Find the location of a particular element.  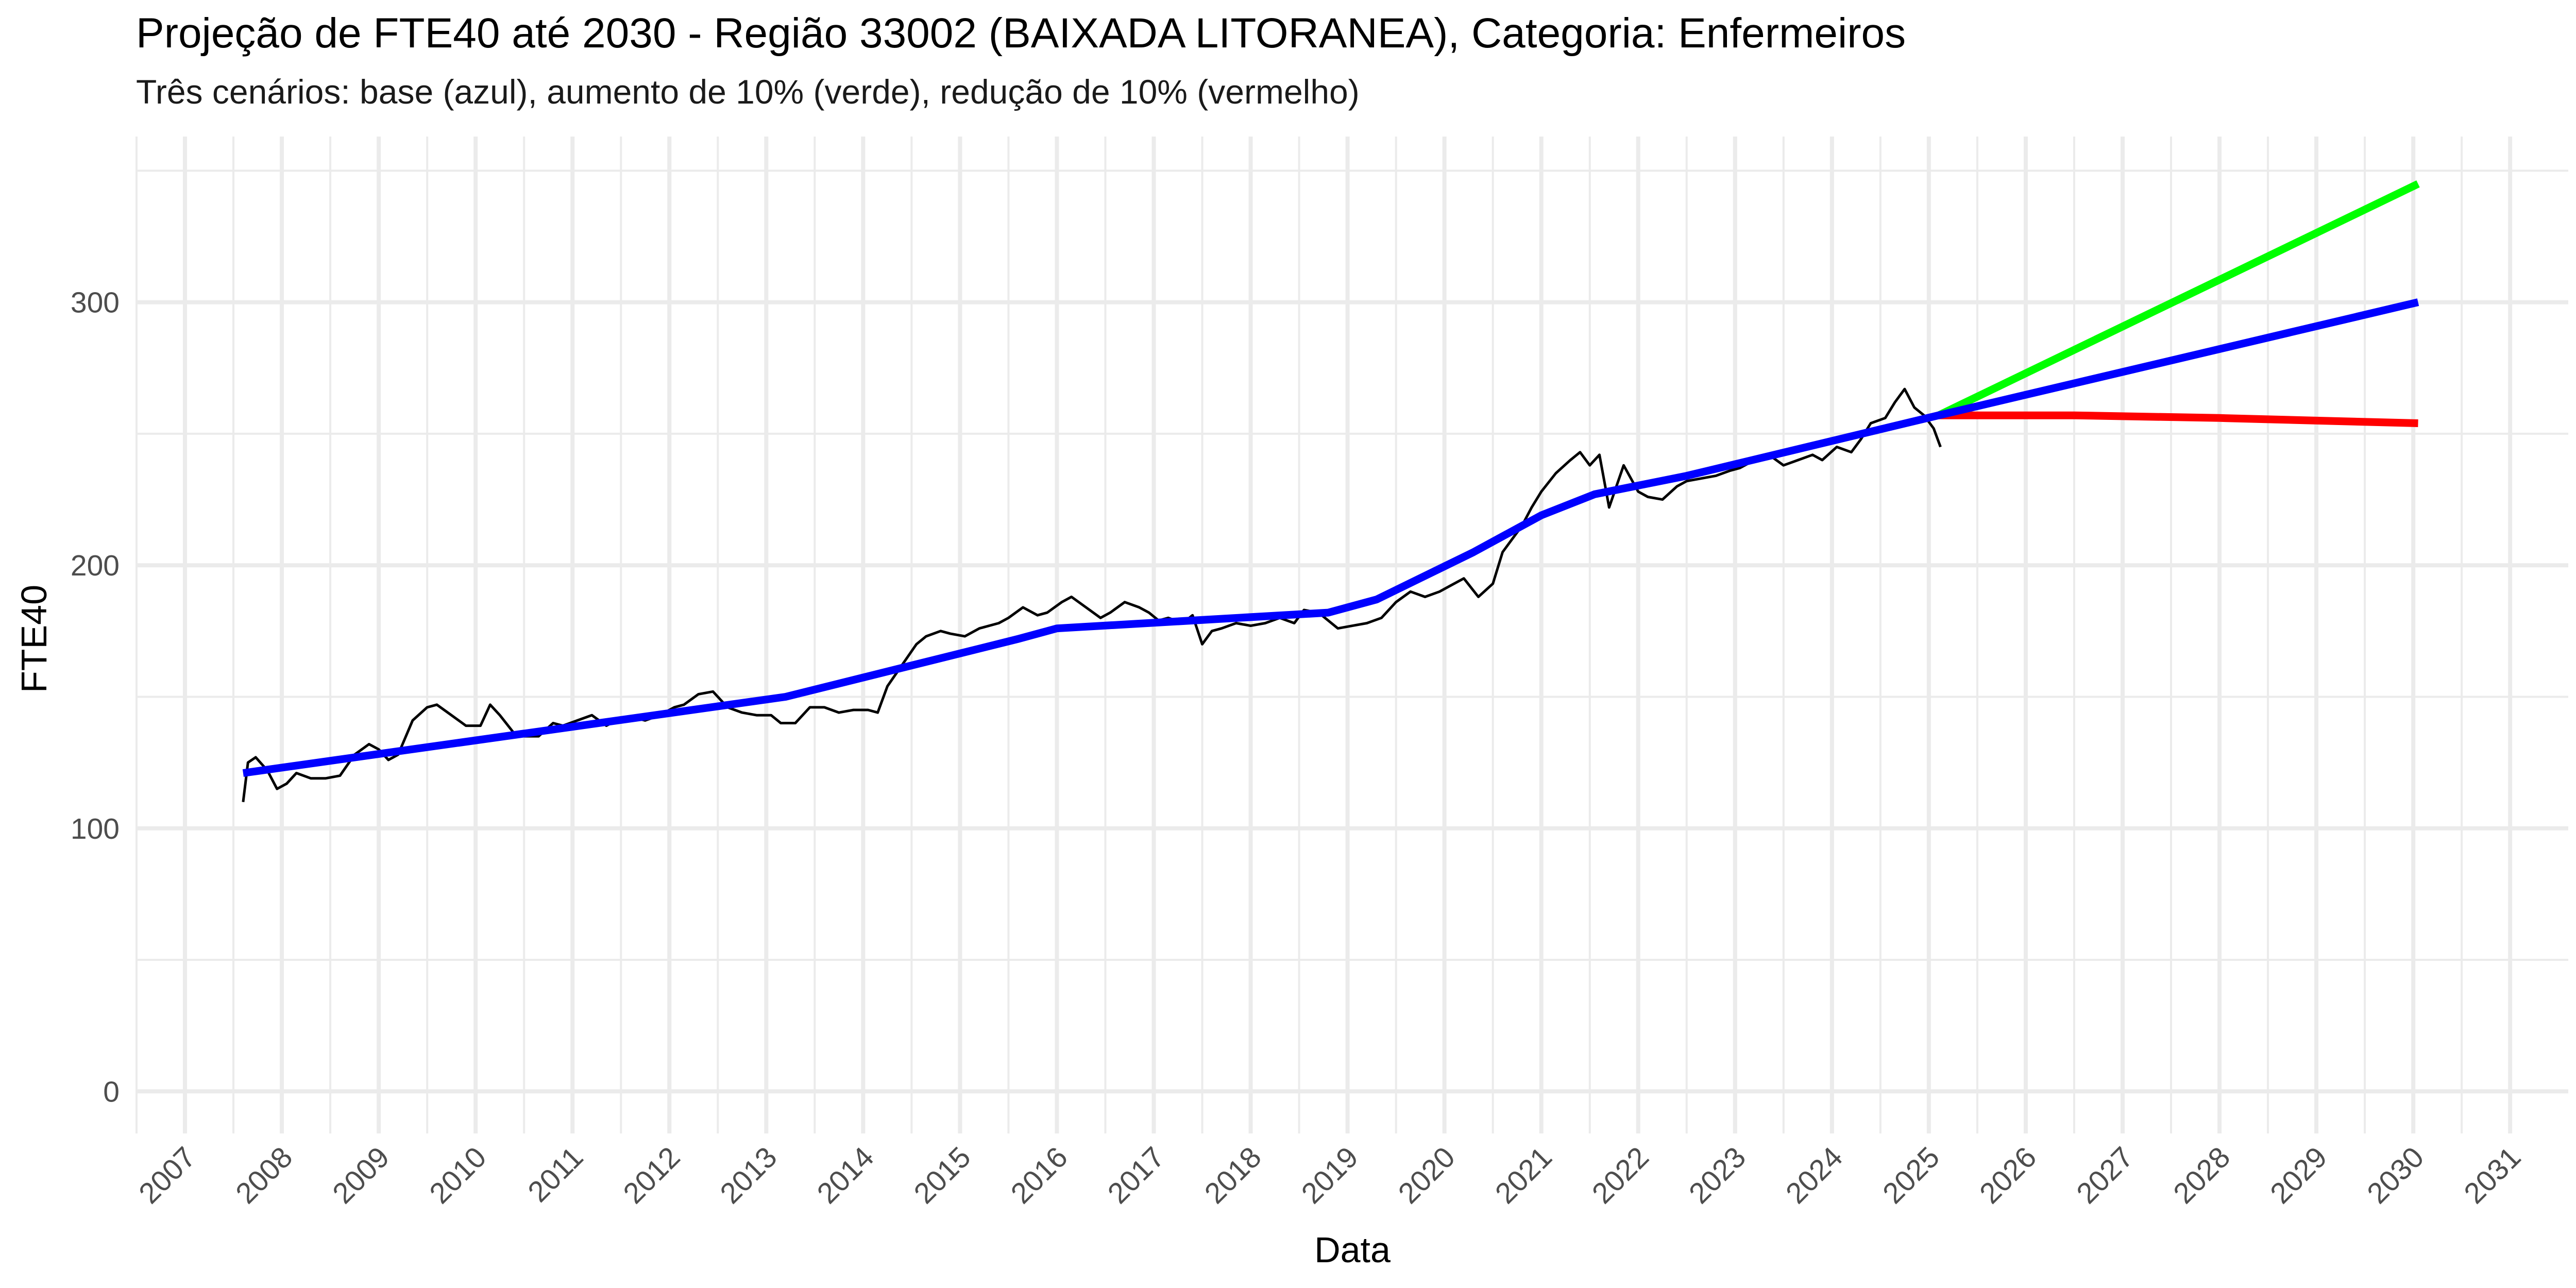

x-tick-label: 2020 is located at coordinates (1427, 1176).